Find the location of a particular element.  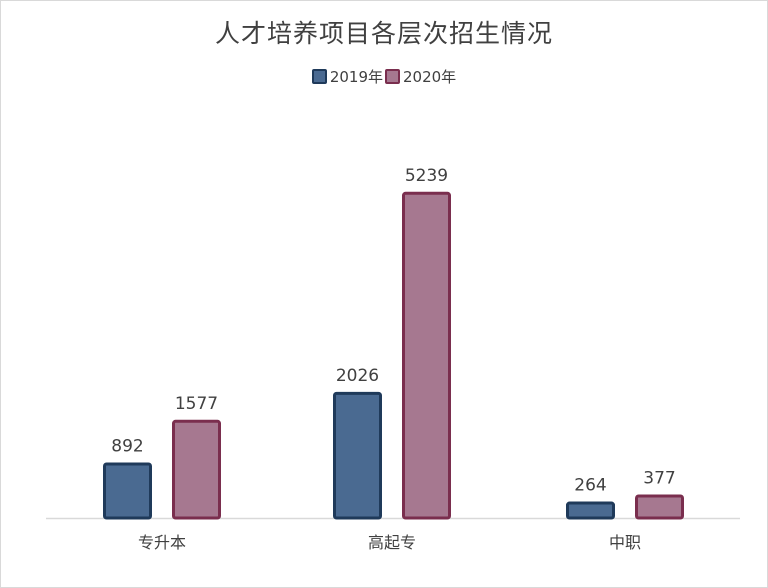

bar-2020年-专升本 is located at coordinates (196, 469).